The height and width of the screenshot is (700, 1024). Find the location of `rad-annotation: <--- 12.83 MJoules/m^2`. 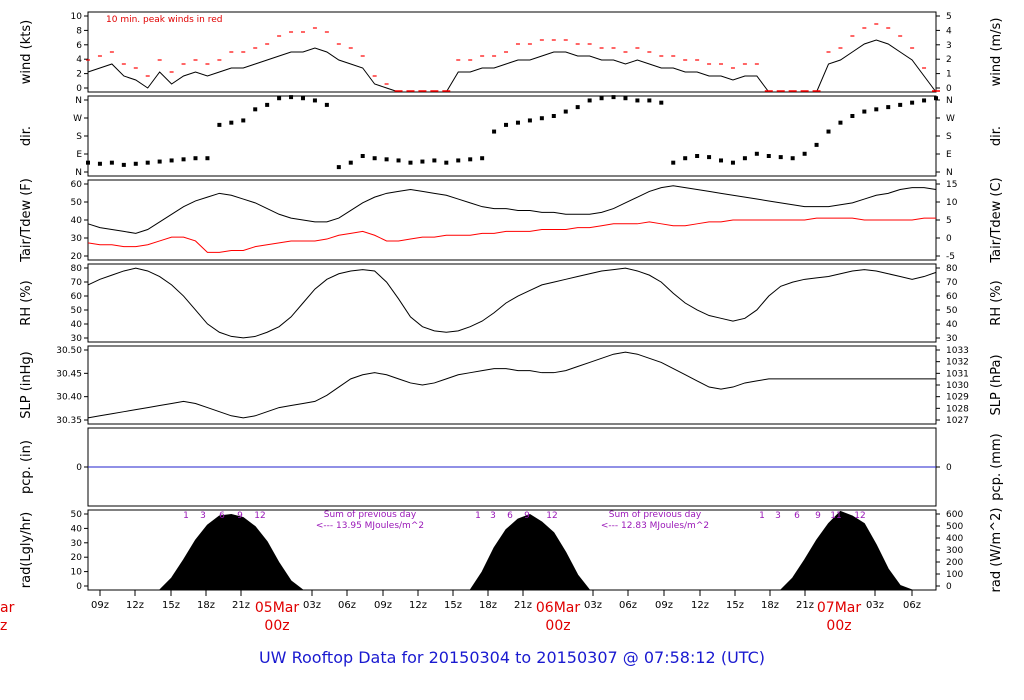

rad-annotation: <--- 12.83 MJoules/m^2 is located at coordinates (655, 526).